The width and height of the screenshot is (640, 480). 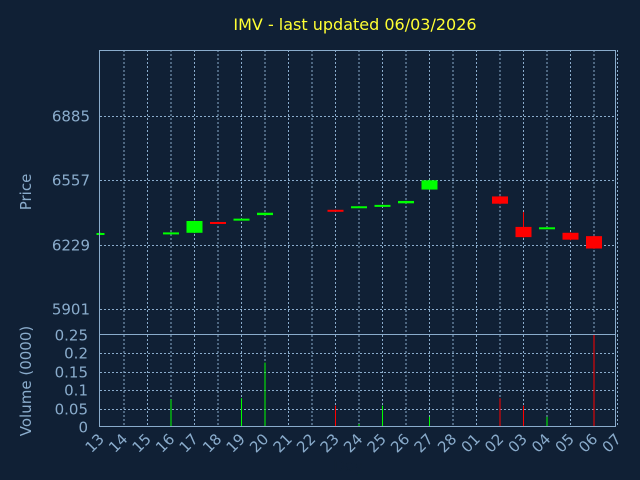 What do you see at coordinates (306, 443) in the screenshot?
I see `x-tick-label: 22` at bounding box center [306, 443].